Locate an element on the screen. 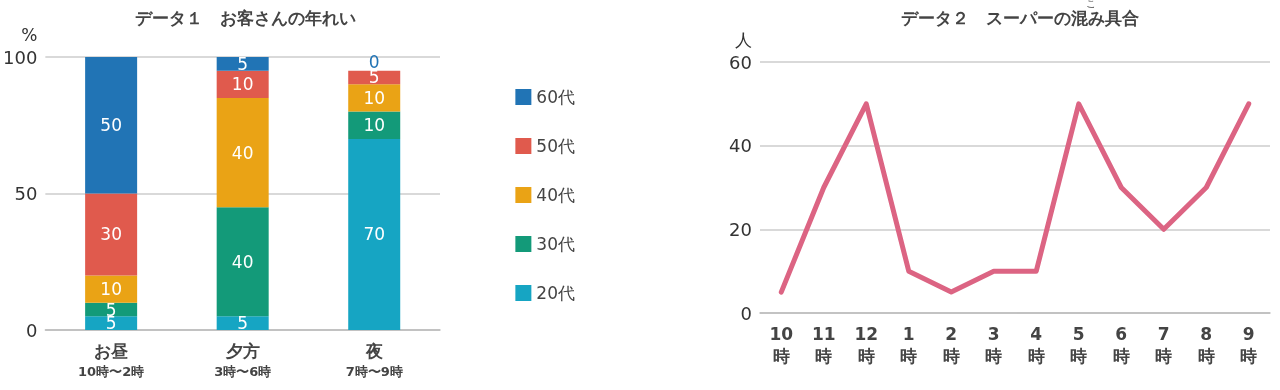 The width and height of the screenshot is (1280, 390). data-label: 50 is located at coordinates (111, 125).